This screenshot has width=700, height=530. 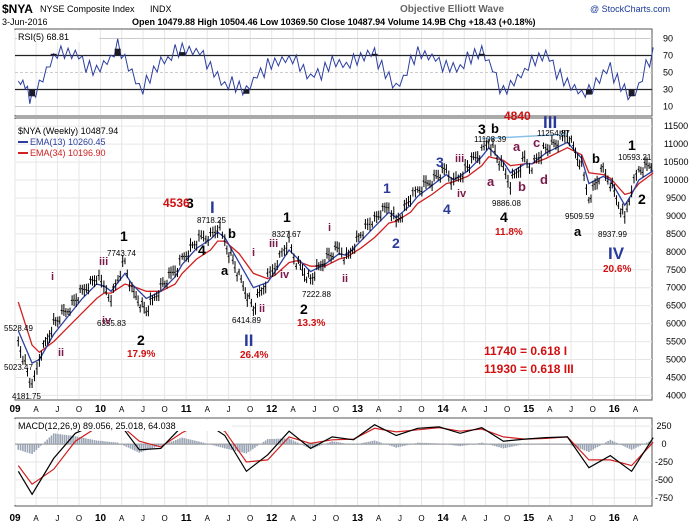 What do you see at coordinates (262, 309) in the screenshot?
I see `wave-ii-2011: ii` at bounding box center [262, 309].